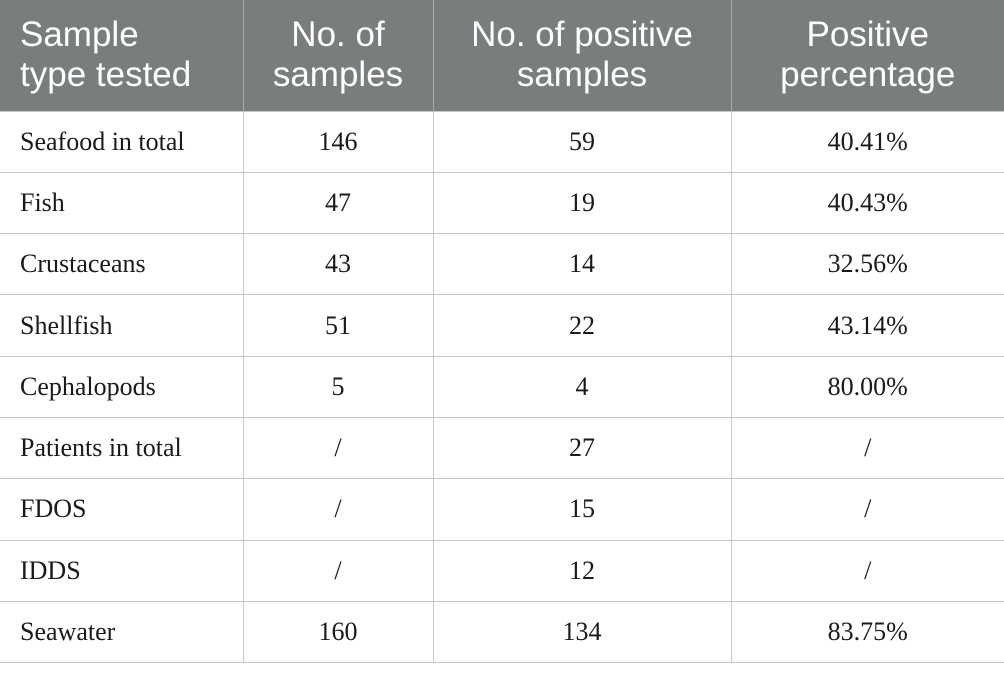 The image size is (1004, 689). I want to click on table-row: Seawater 160 134 83.75%, so click(502, 632).